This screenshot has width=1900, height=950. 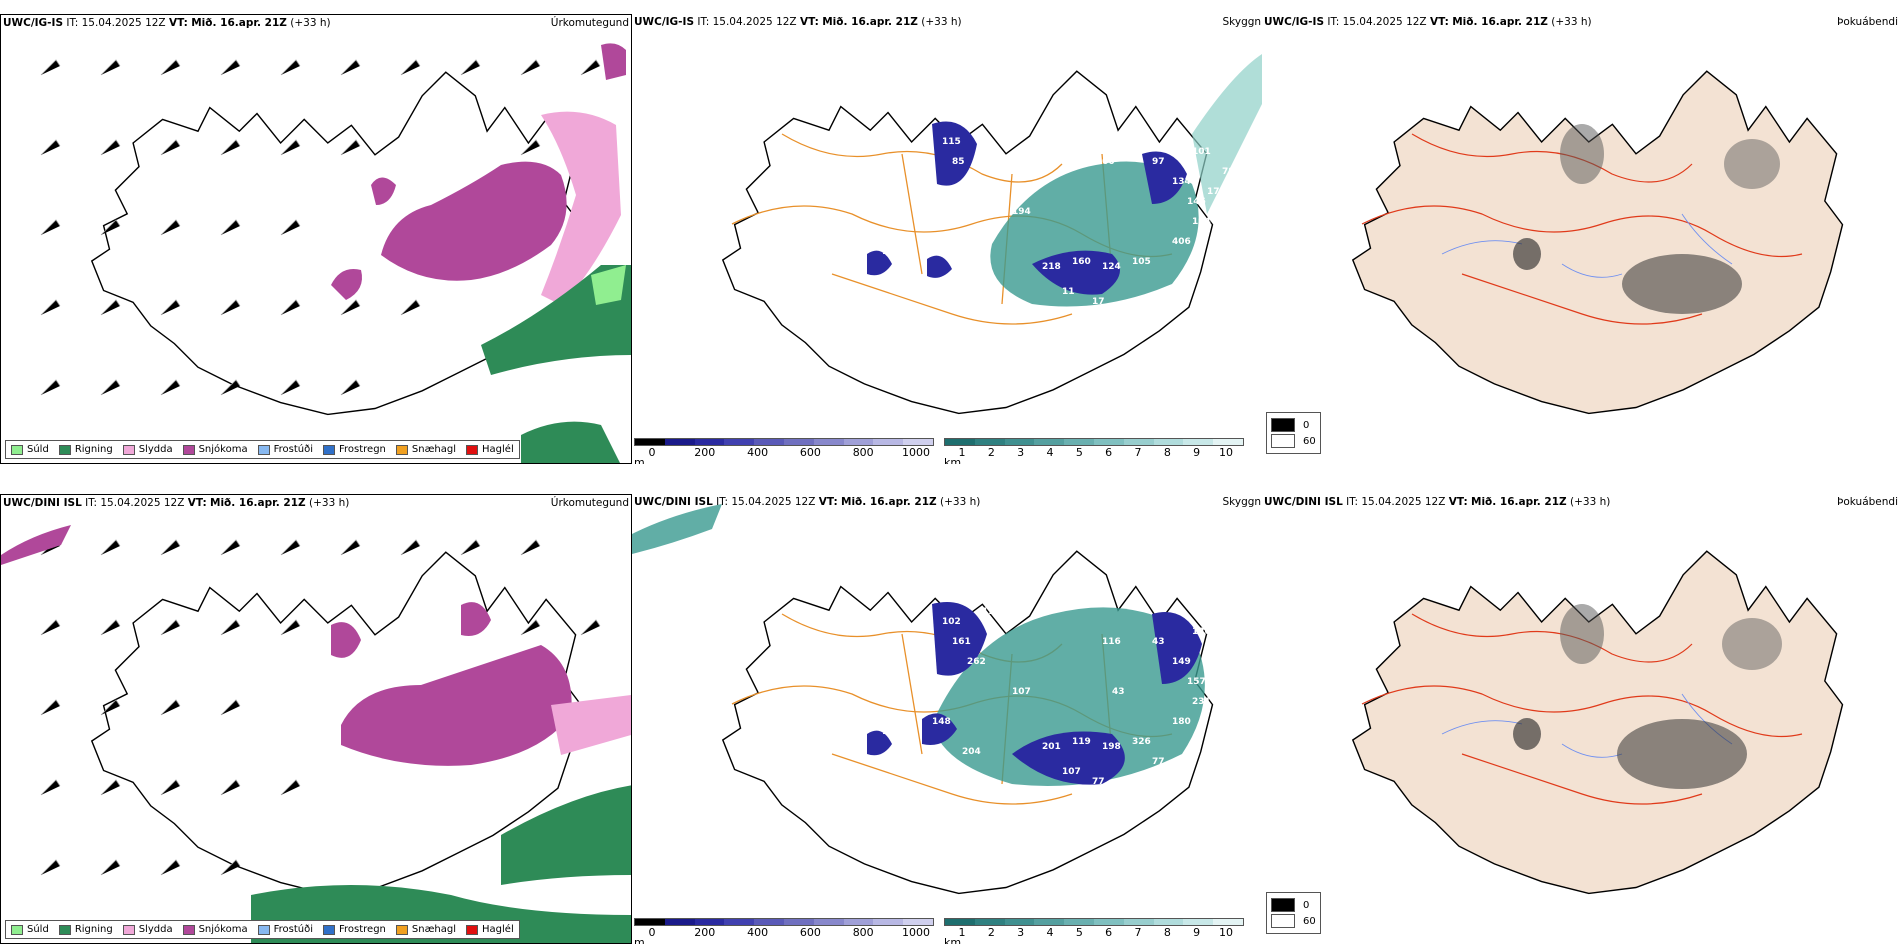 I want to click on legend-item: Snæhagl, so click(x=425, y=929).